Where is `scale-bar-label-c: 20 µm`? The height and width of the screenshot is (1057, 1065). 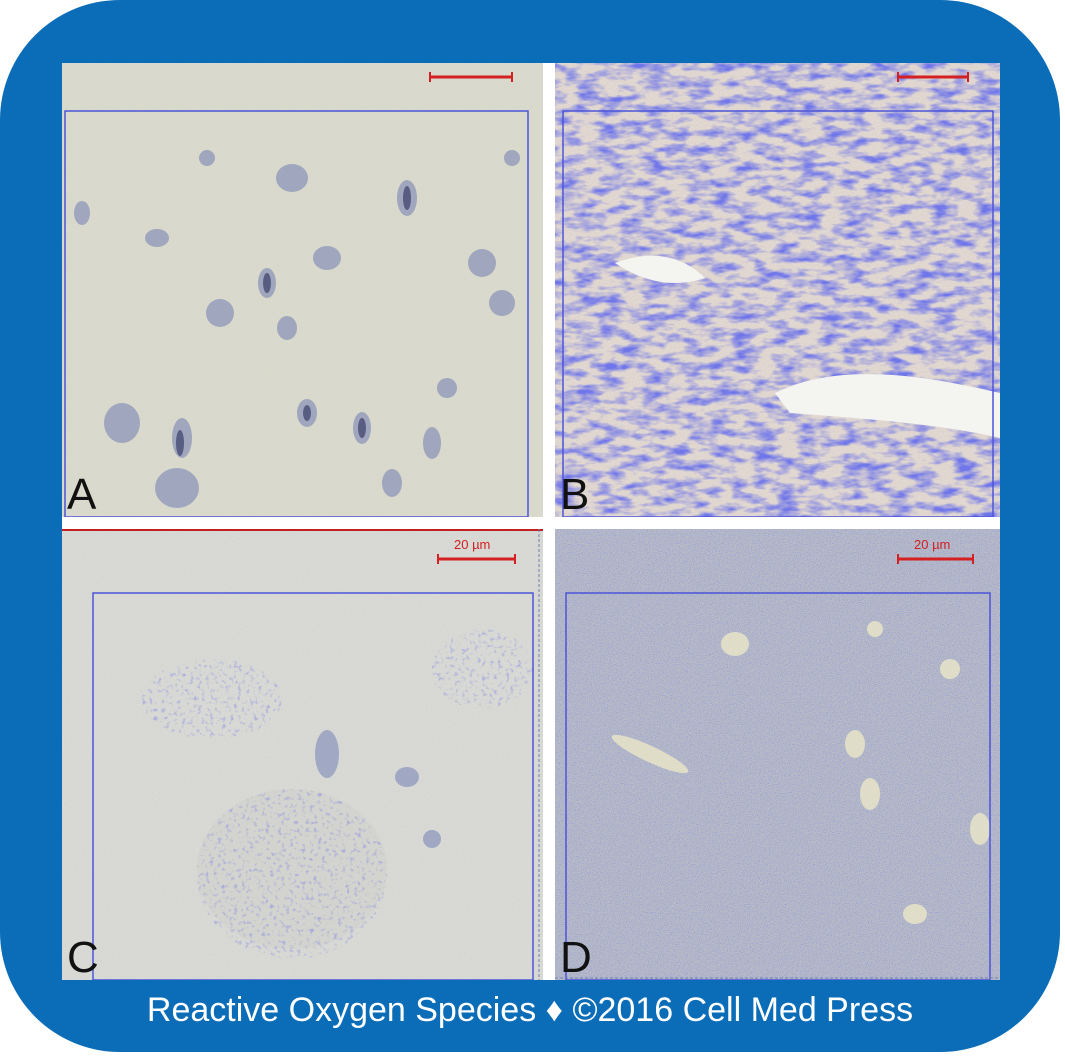
scale-bar-label-c: 20 µm is located at coordinates (472, 544).